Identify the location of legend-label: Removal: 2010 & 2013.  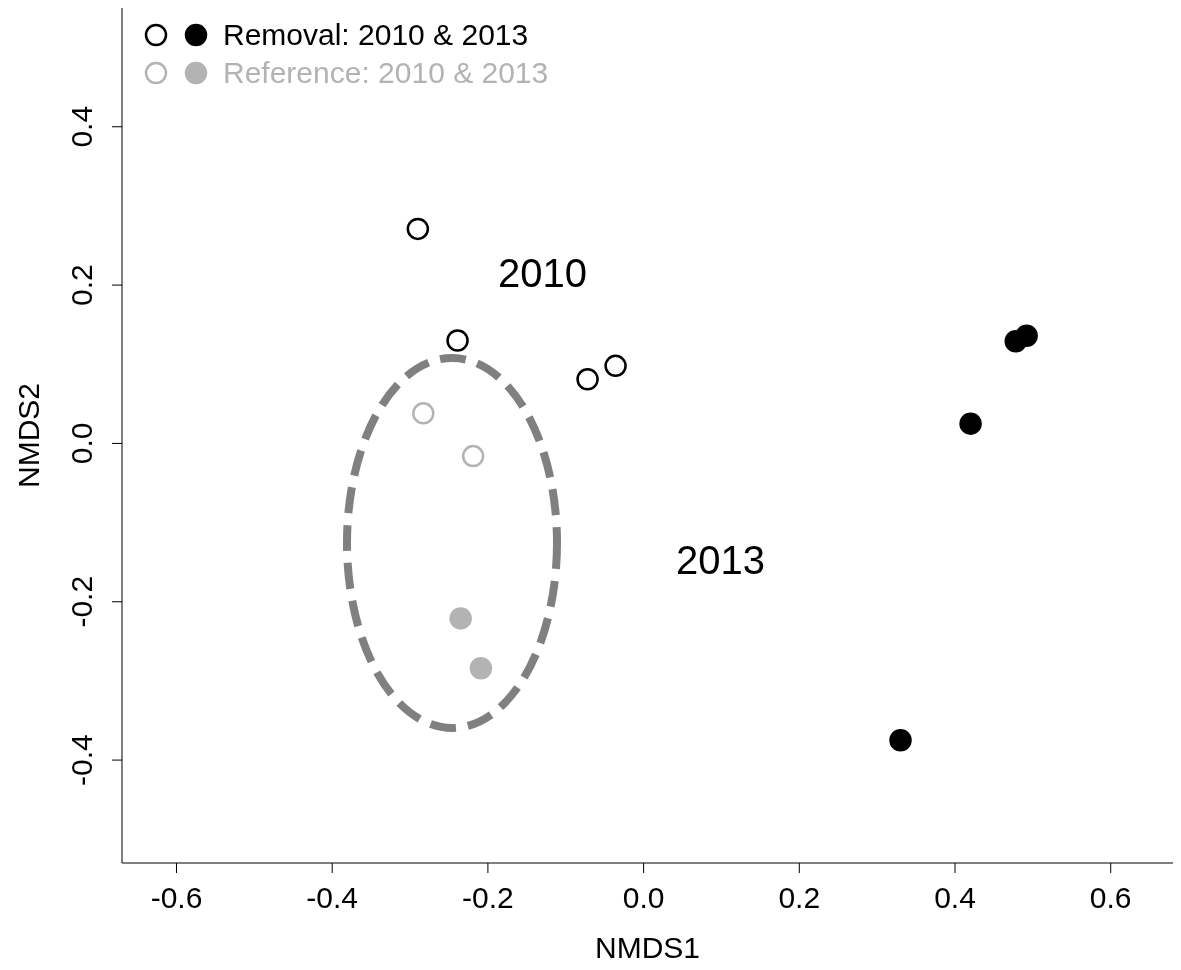
(376, 35).